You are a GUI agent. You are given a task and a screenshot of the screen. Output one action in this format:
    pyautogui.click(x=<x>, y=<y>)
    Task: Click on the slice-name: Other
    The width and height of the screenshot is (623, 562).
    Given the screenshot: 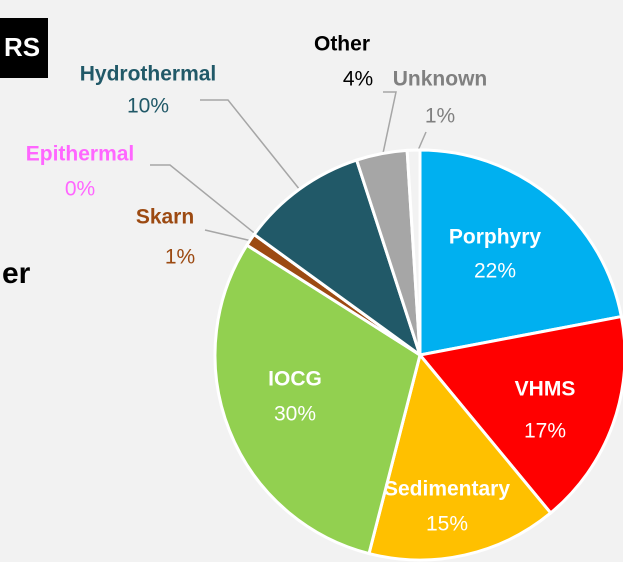 What is the action you would take?
    pyautogui.click(x=342, y=44)
    